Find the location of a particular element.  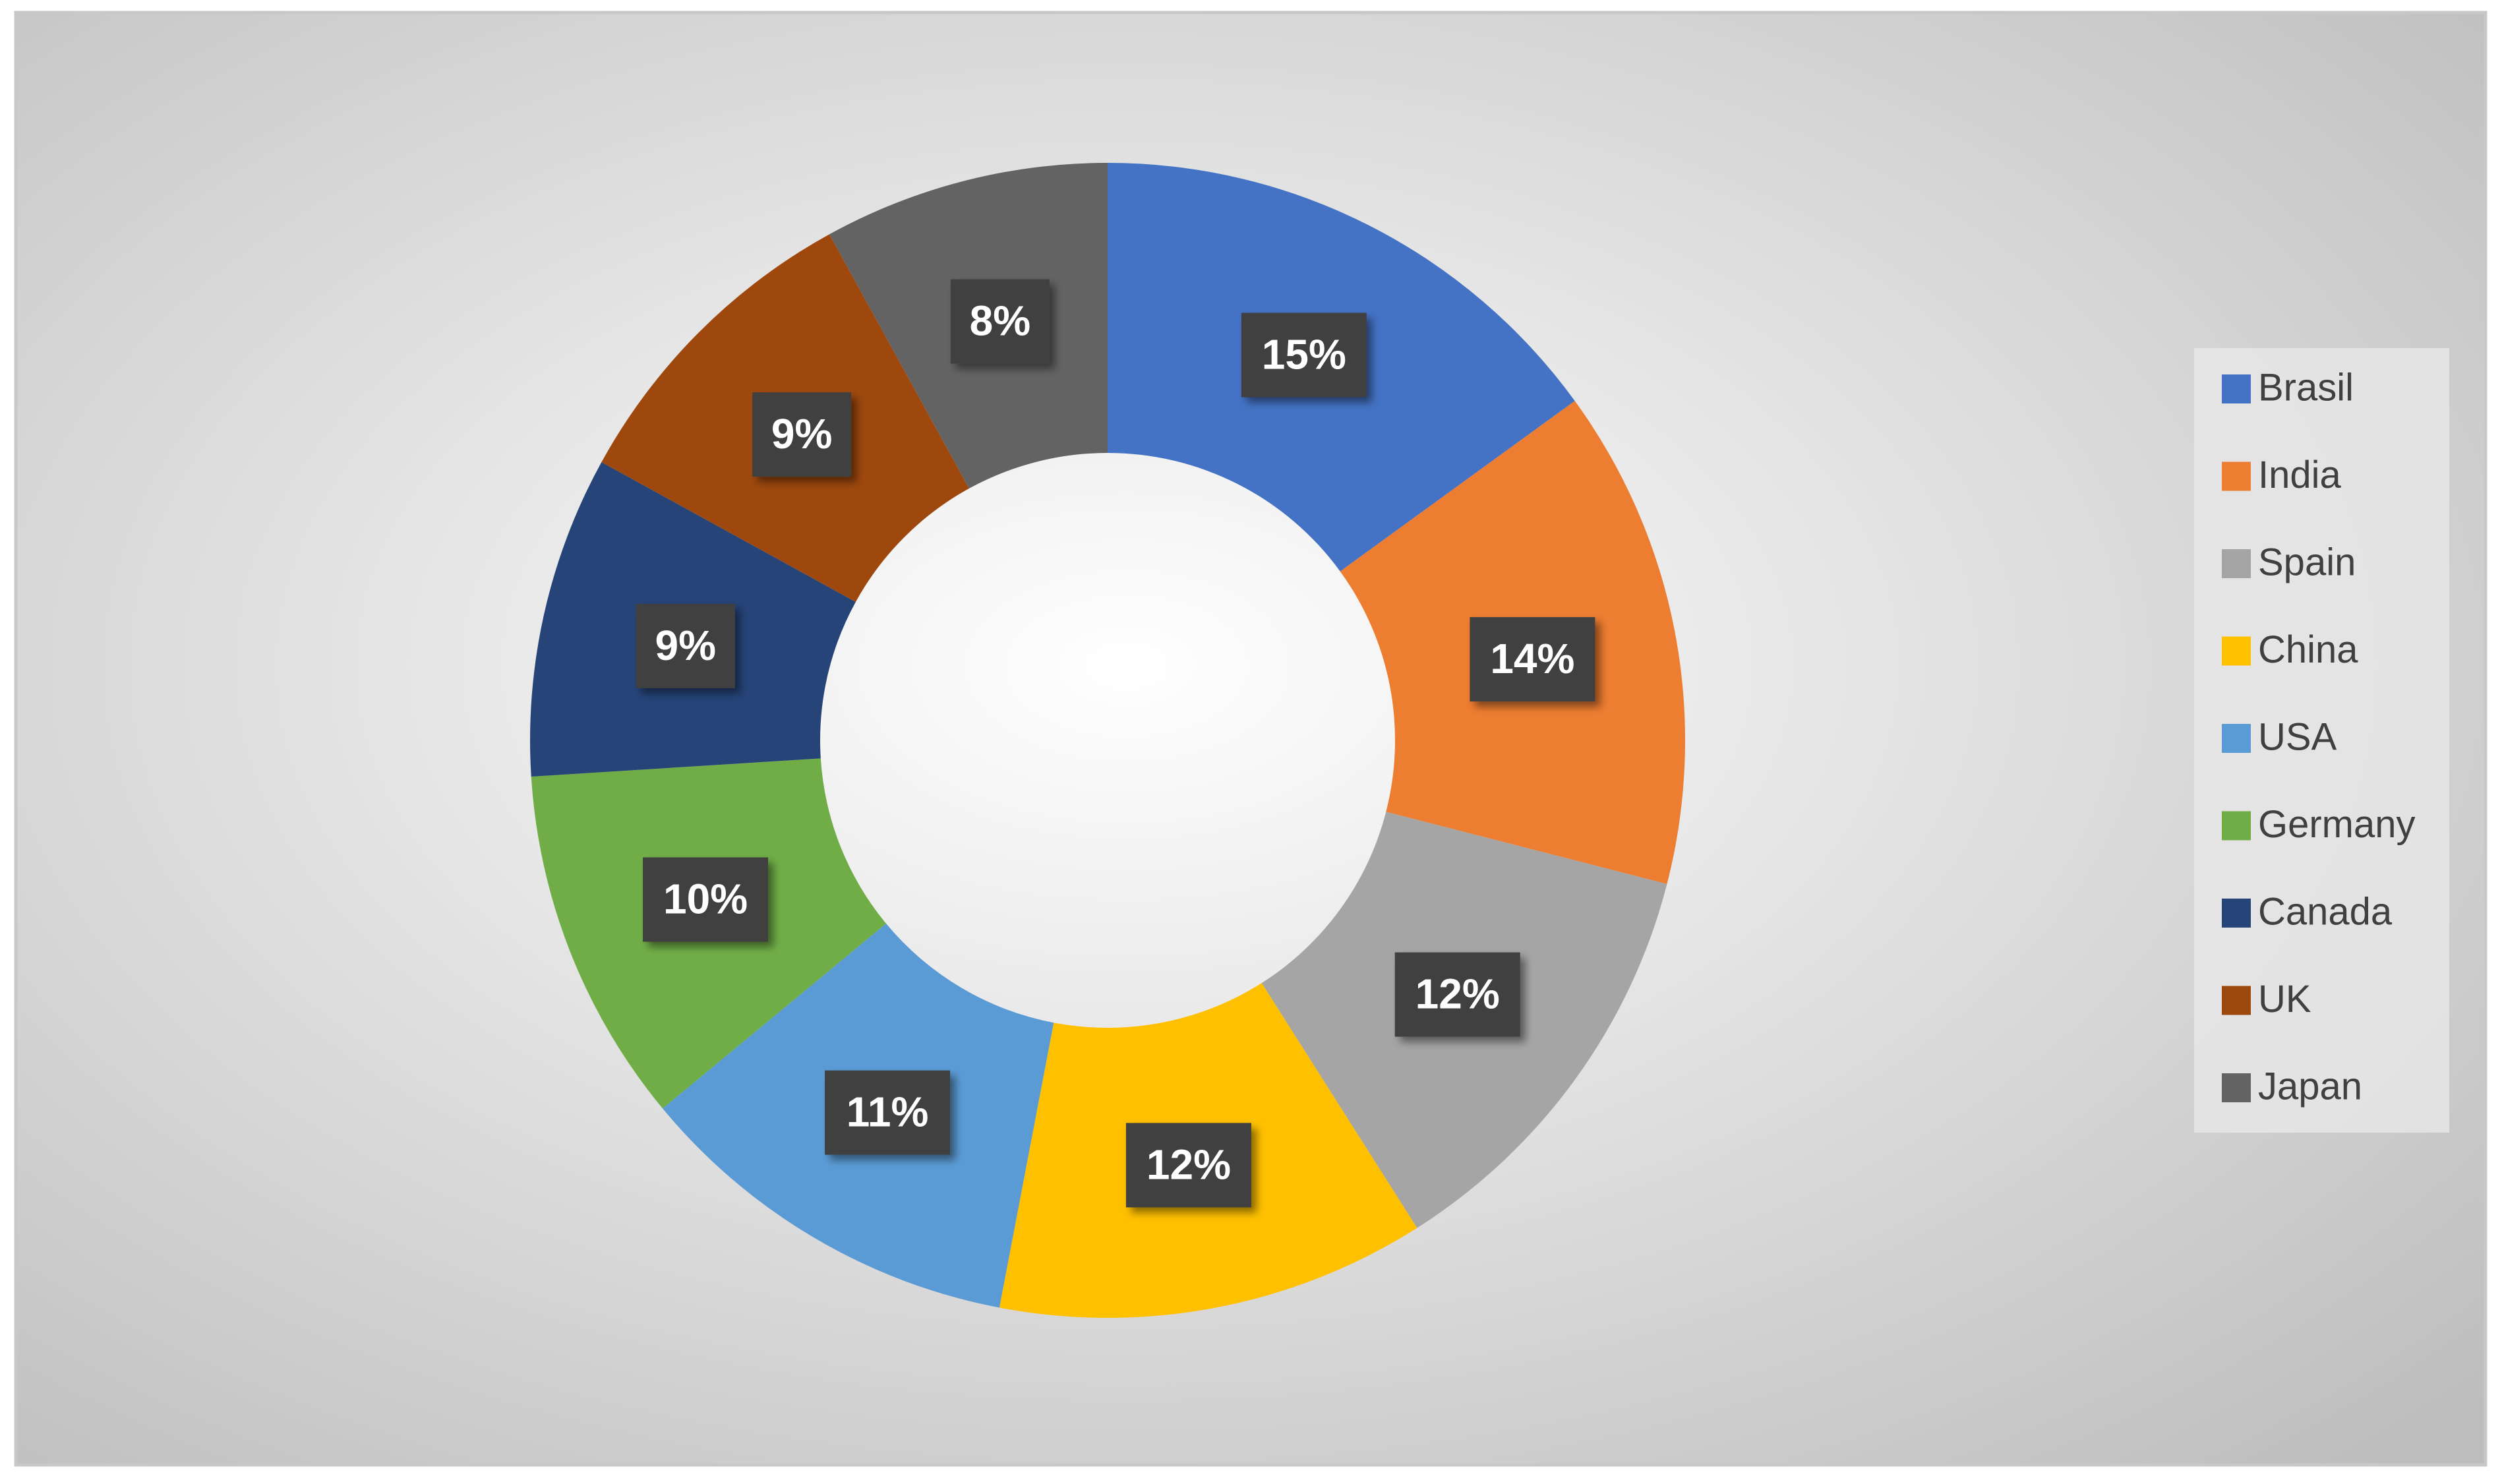

data-label: 11% is located at coordinates (888, 1112).